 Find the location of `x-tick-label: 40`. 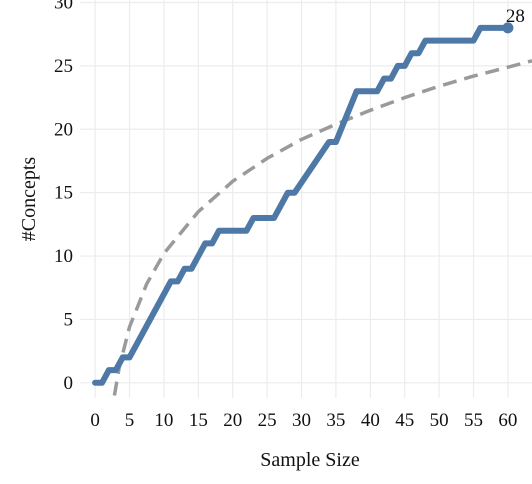

x-tick-label: 40 is located at coordinates (370, 420).